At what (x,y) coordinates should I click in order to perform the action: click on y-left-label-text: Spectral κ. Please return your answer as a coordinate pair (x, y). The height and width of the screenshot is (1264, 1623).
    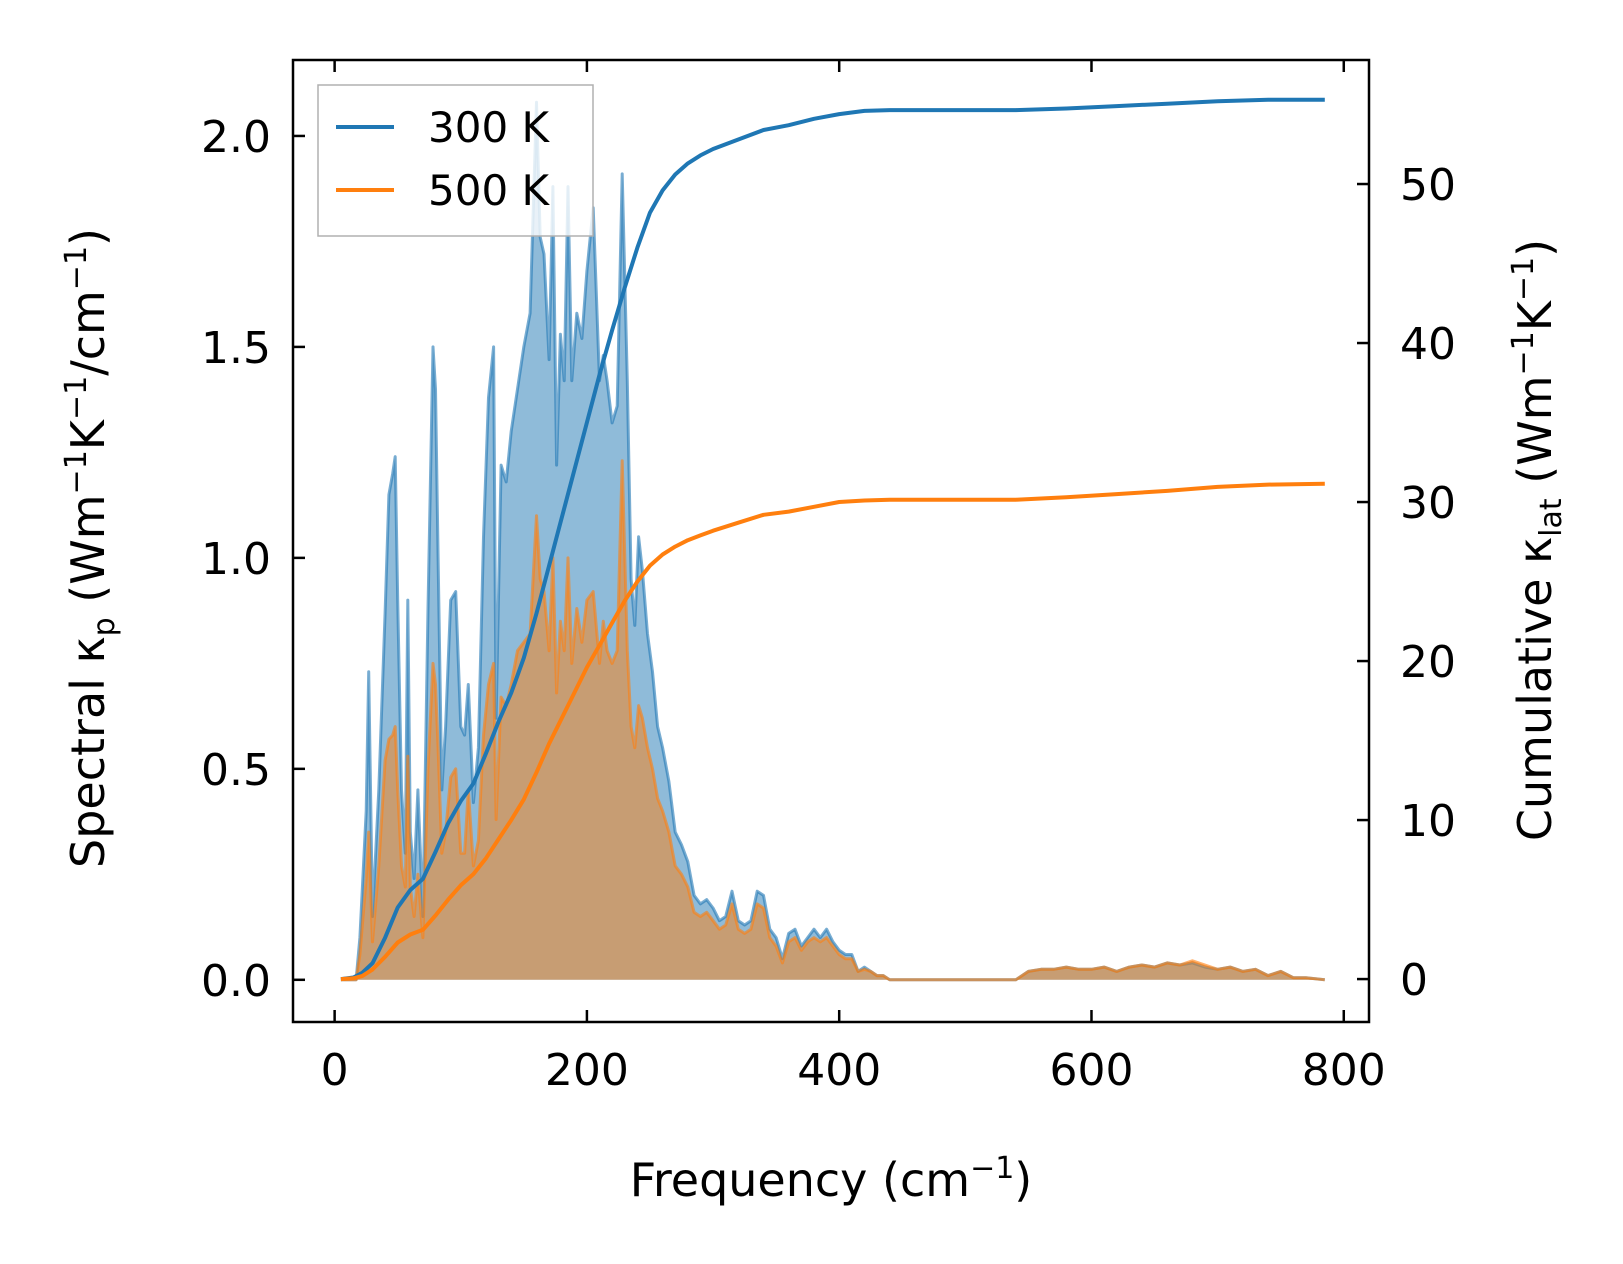
    Looking at the image, I should click on (88, 752).